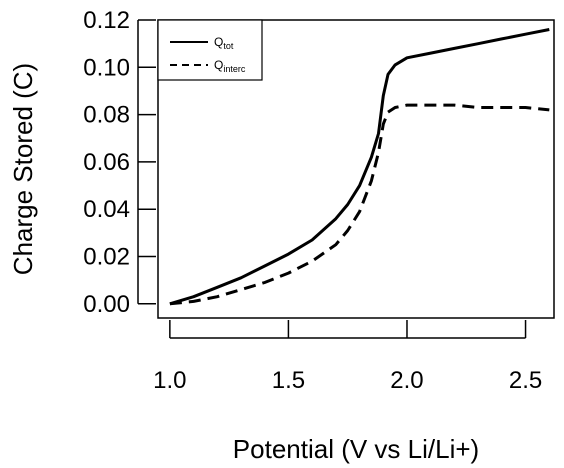  What do you see at coordinates (23, 169) in the screenshot?
I see `y-axis-title: Charge Stored (C)` at bounding box center [23, 169].